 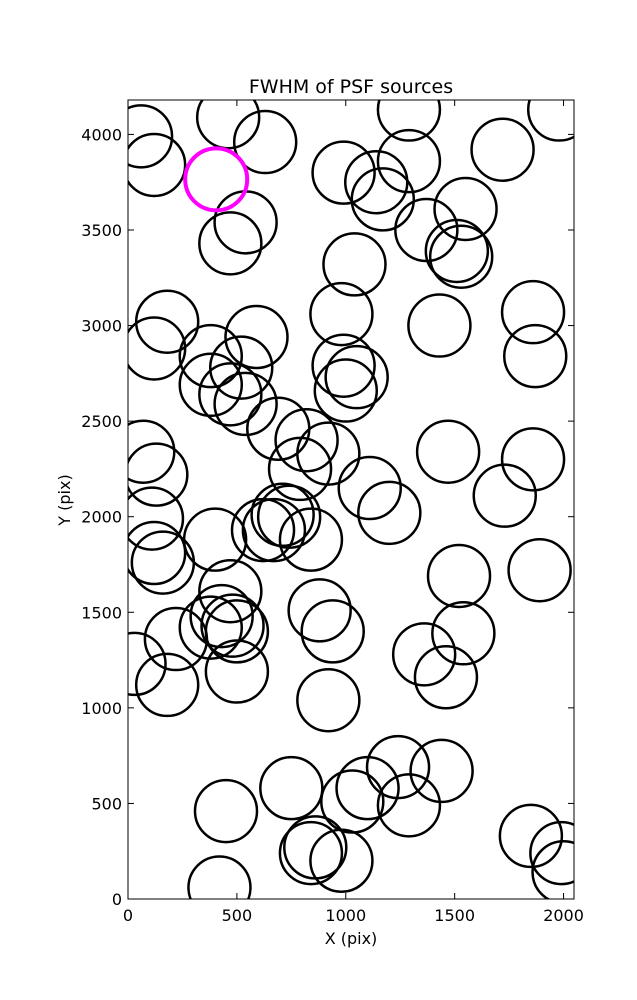 I want to click on x-tick-label: 1500, so click(x=454, y=915).